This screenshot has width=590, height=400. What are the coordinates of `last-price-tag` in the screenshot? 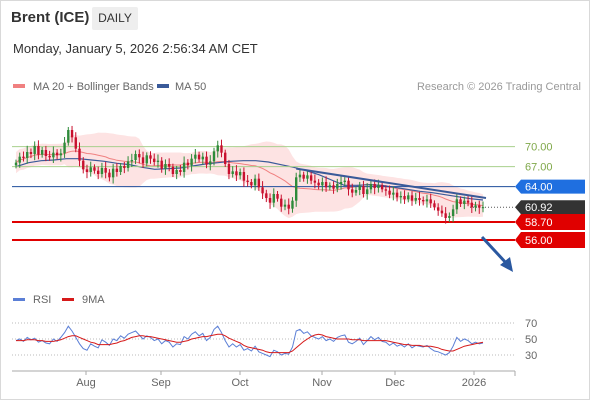 It's located at (550, 207).